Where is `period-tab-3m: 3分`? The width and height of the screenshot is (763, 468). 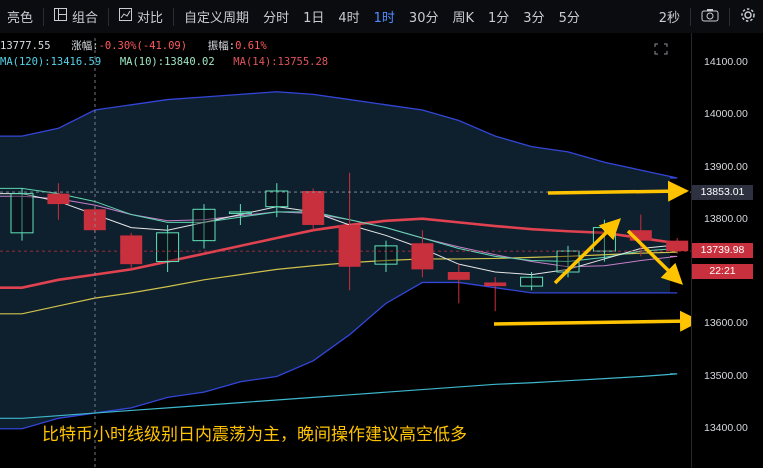
period-tab-3m: 3分 is located at coordinates (533, 16).